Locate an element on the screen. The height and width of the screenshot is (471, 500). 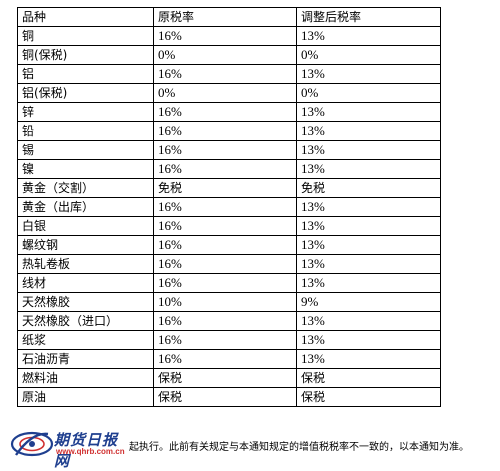
table-row: 黄金（交割） 免税 免税 is located at coordinates (229, 188).